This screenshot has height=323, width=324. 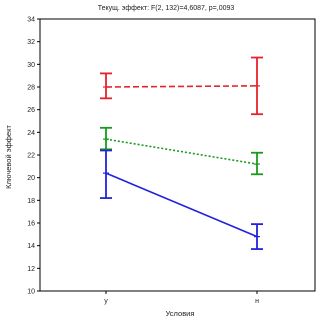 What do you see at coordinates (31, 246) in the screenshot?
I see `y-tick-label: 14` at bounding box center [31, 246].